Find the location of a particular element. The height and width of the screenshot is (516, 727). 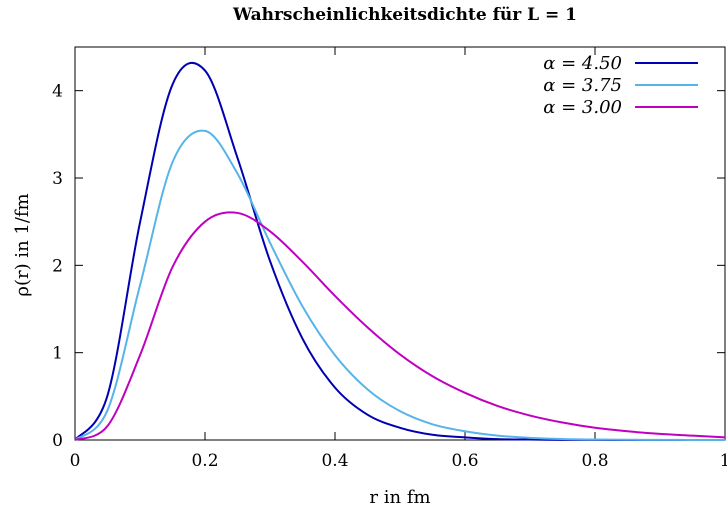

x-tick-label: 1 is located at coordinates (723, 461).